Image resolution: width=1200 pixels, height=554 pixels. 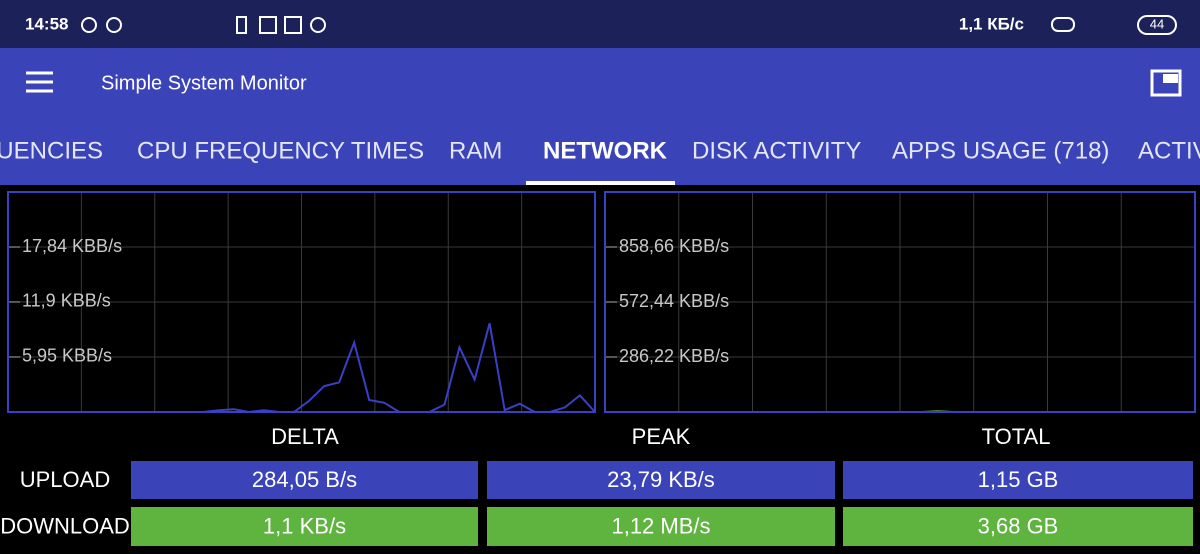 I want to click on tab: APPS USAGE (718), so click(x=1000, y=150).